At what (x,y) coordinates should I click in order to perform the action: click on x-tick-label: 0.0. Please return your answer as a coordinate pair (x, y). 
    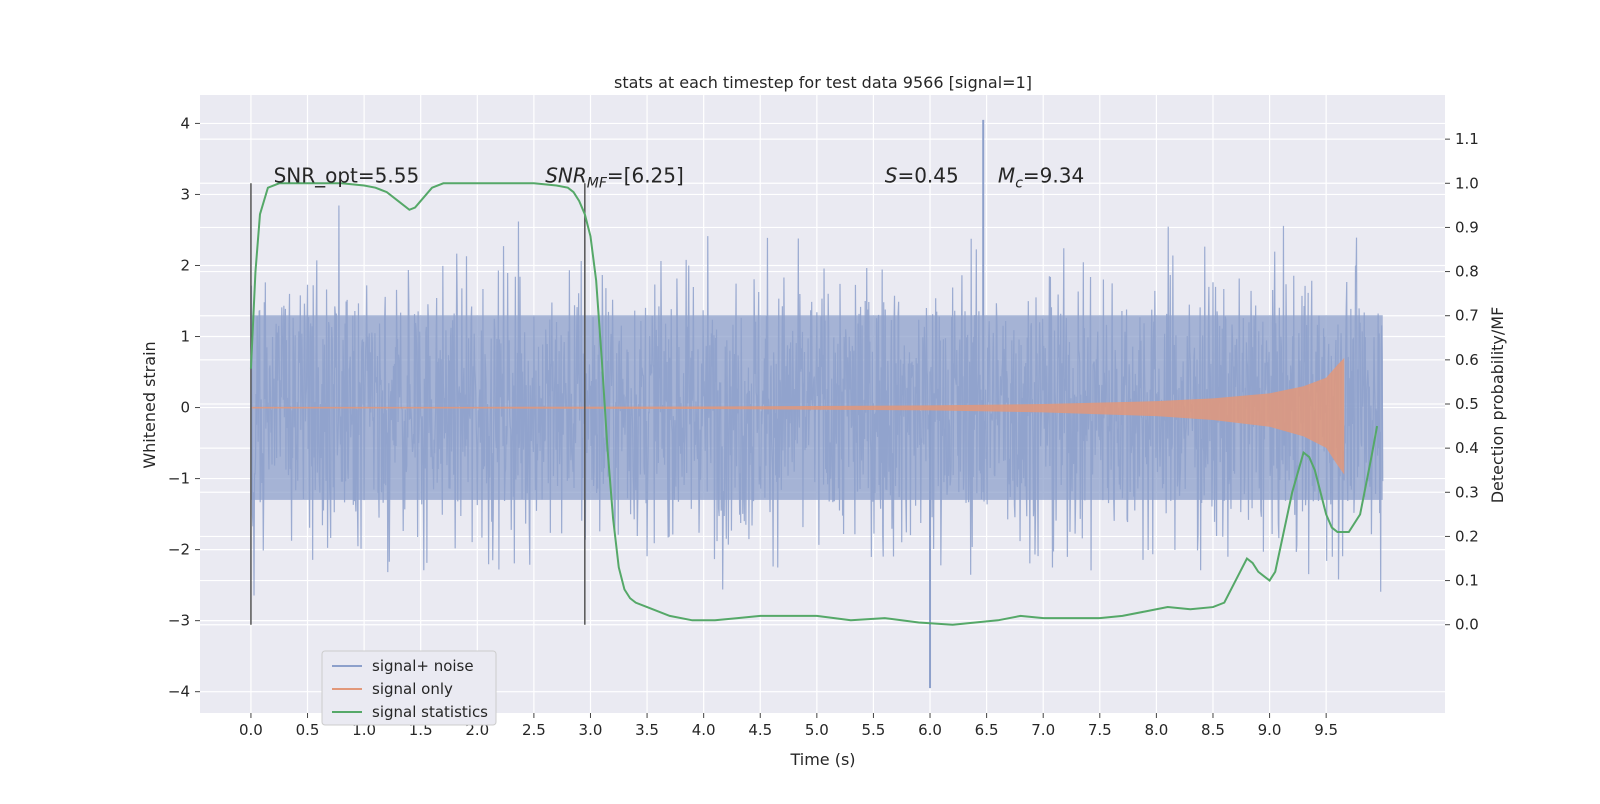
    Looking at the image, I should click on (251, 730).